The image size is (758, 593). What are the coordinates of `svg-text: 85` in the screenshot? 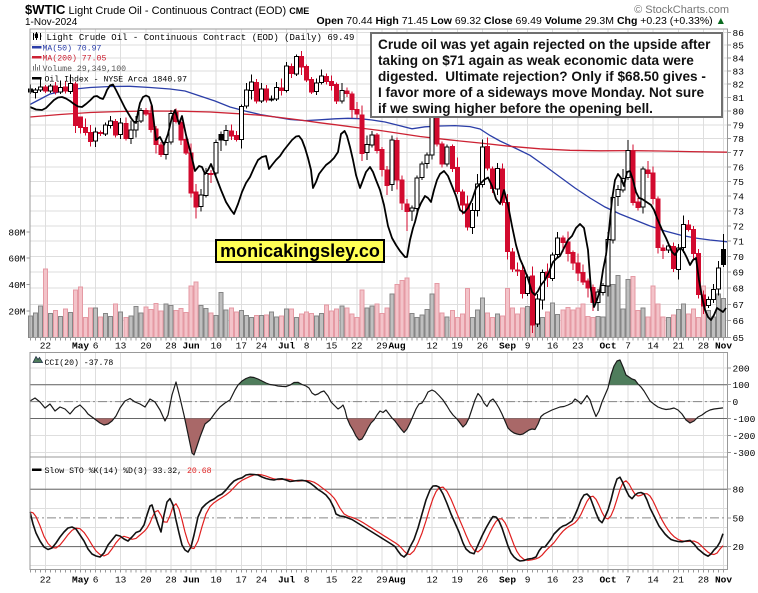 It's located at (739, 46).